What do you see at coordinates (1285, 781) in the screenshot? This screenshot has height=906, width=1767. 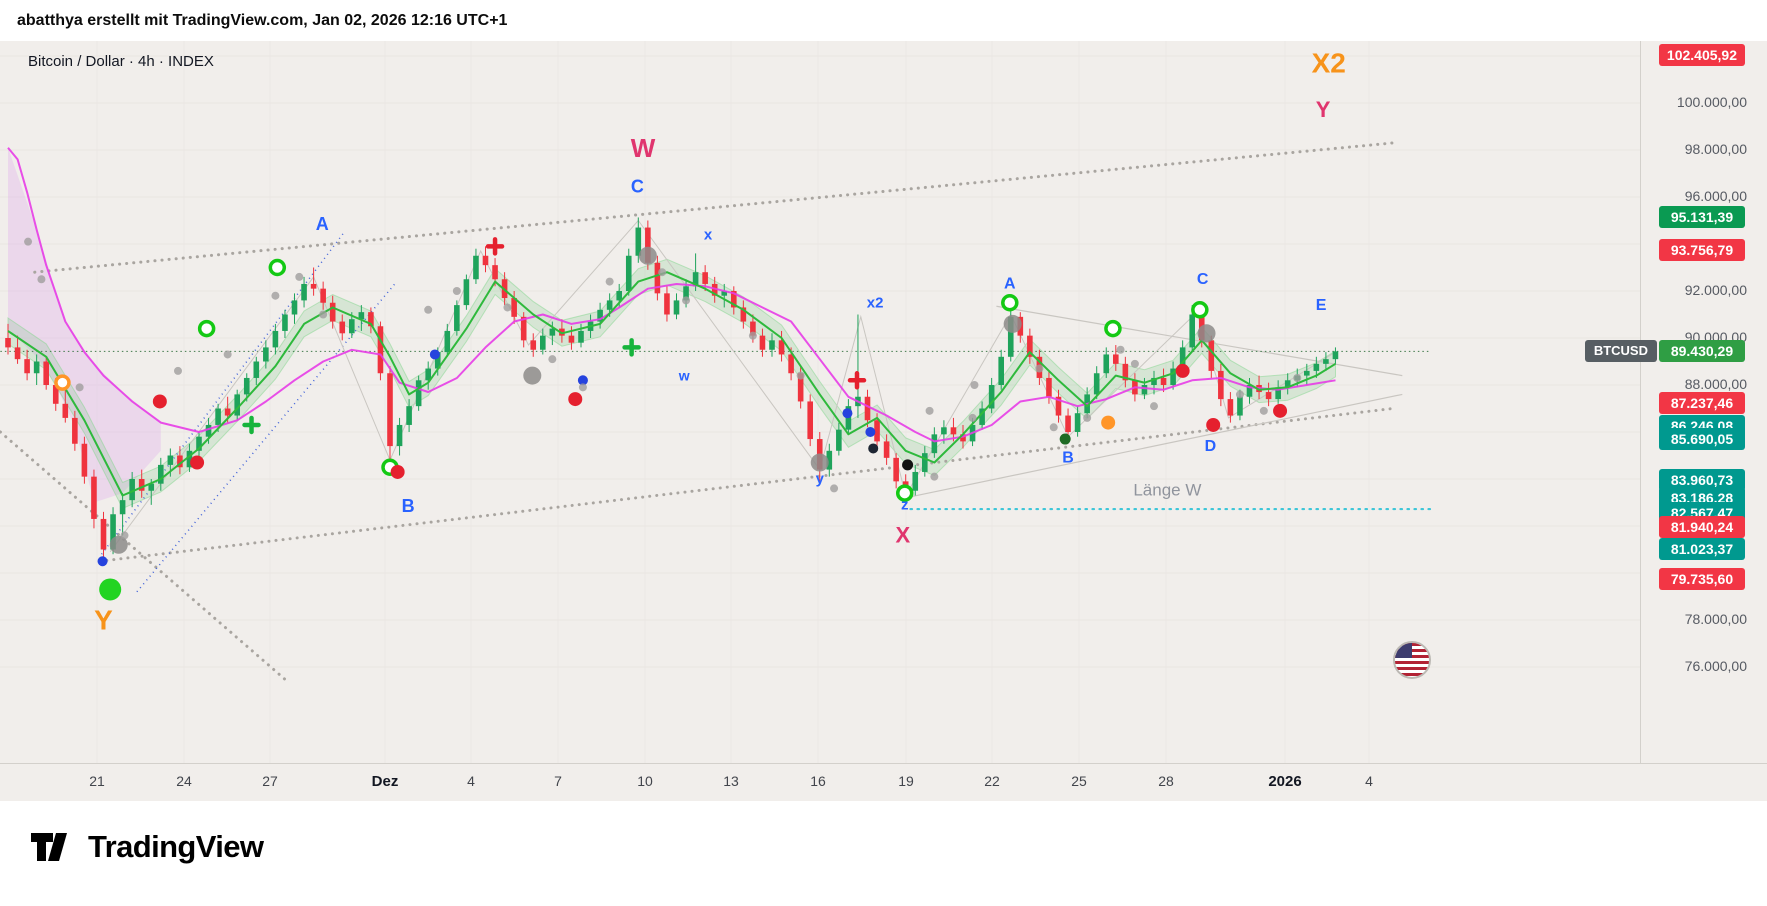 I see `time-label: 2026` at bounding box center [1285, 781].